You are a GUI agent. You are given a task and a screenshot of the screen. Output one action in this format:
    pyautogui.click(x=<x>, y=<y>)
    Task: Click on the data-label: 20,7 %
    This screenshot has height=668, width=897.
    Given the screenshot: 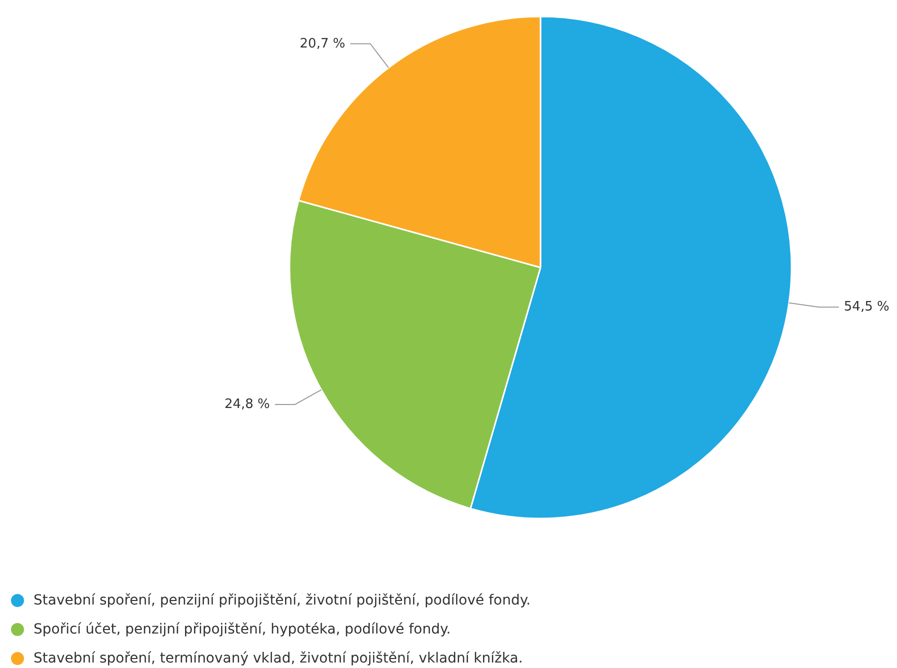 What is the action you would take?
    pyautogui.click(x=323, y=44)
    